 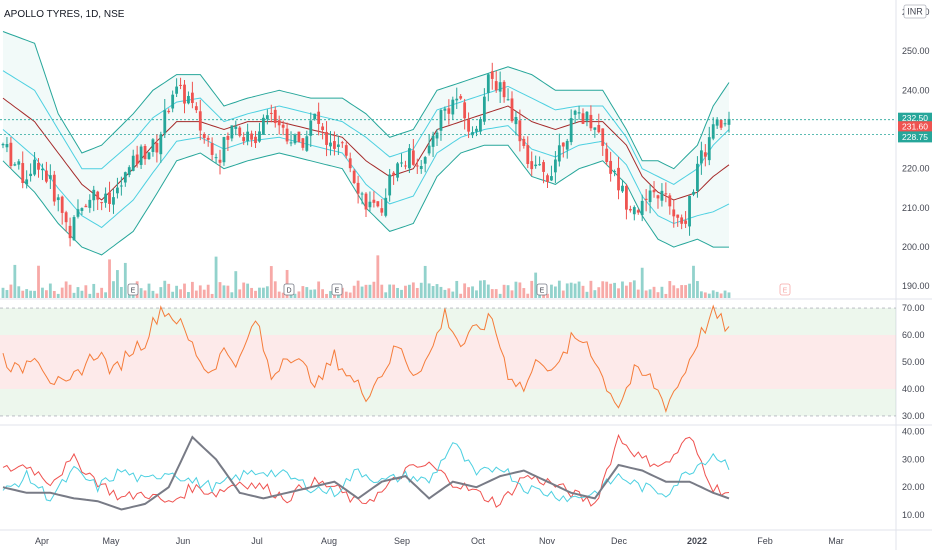 What do you see at coordinates (133, 289) in the screenshot?
I see `event-marker: E` at bounding box center [133, 289].